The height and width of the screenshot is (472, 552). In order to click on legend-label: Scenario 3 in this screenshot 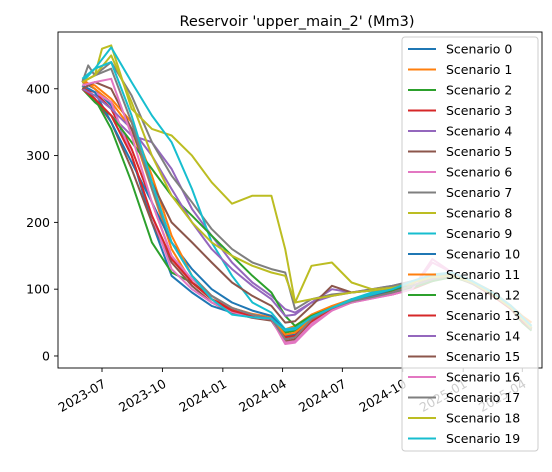, I will do `click(479, 110)`.